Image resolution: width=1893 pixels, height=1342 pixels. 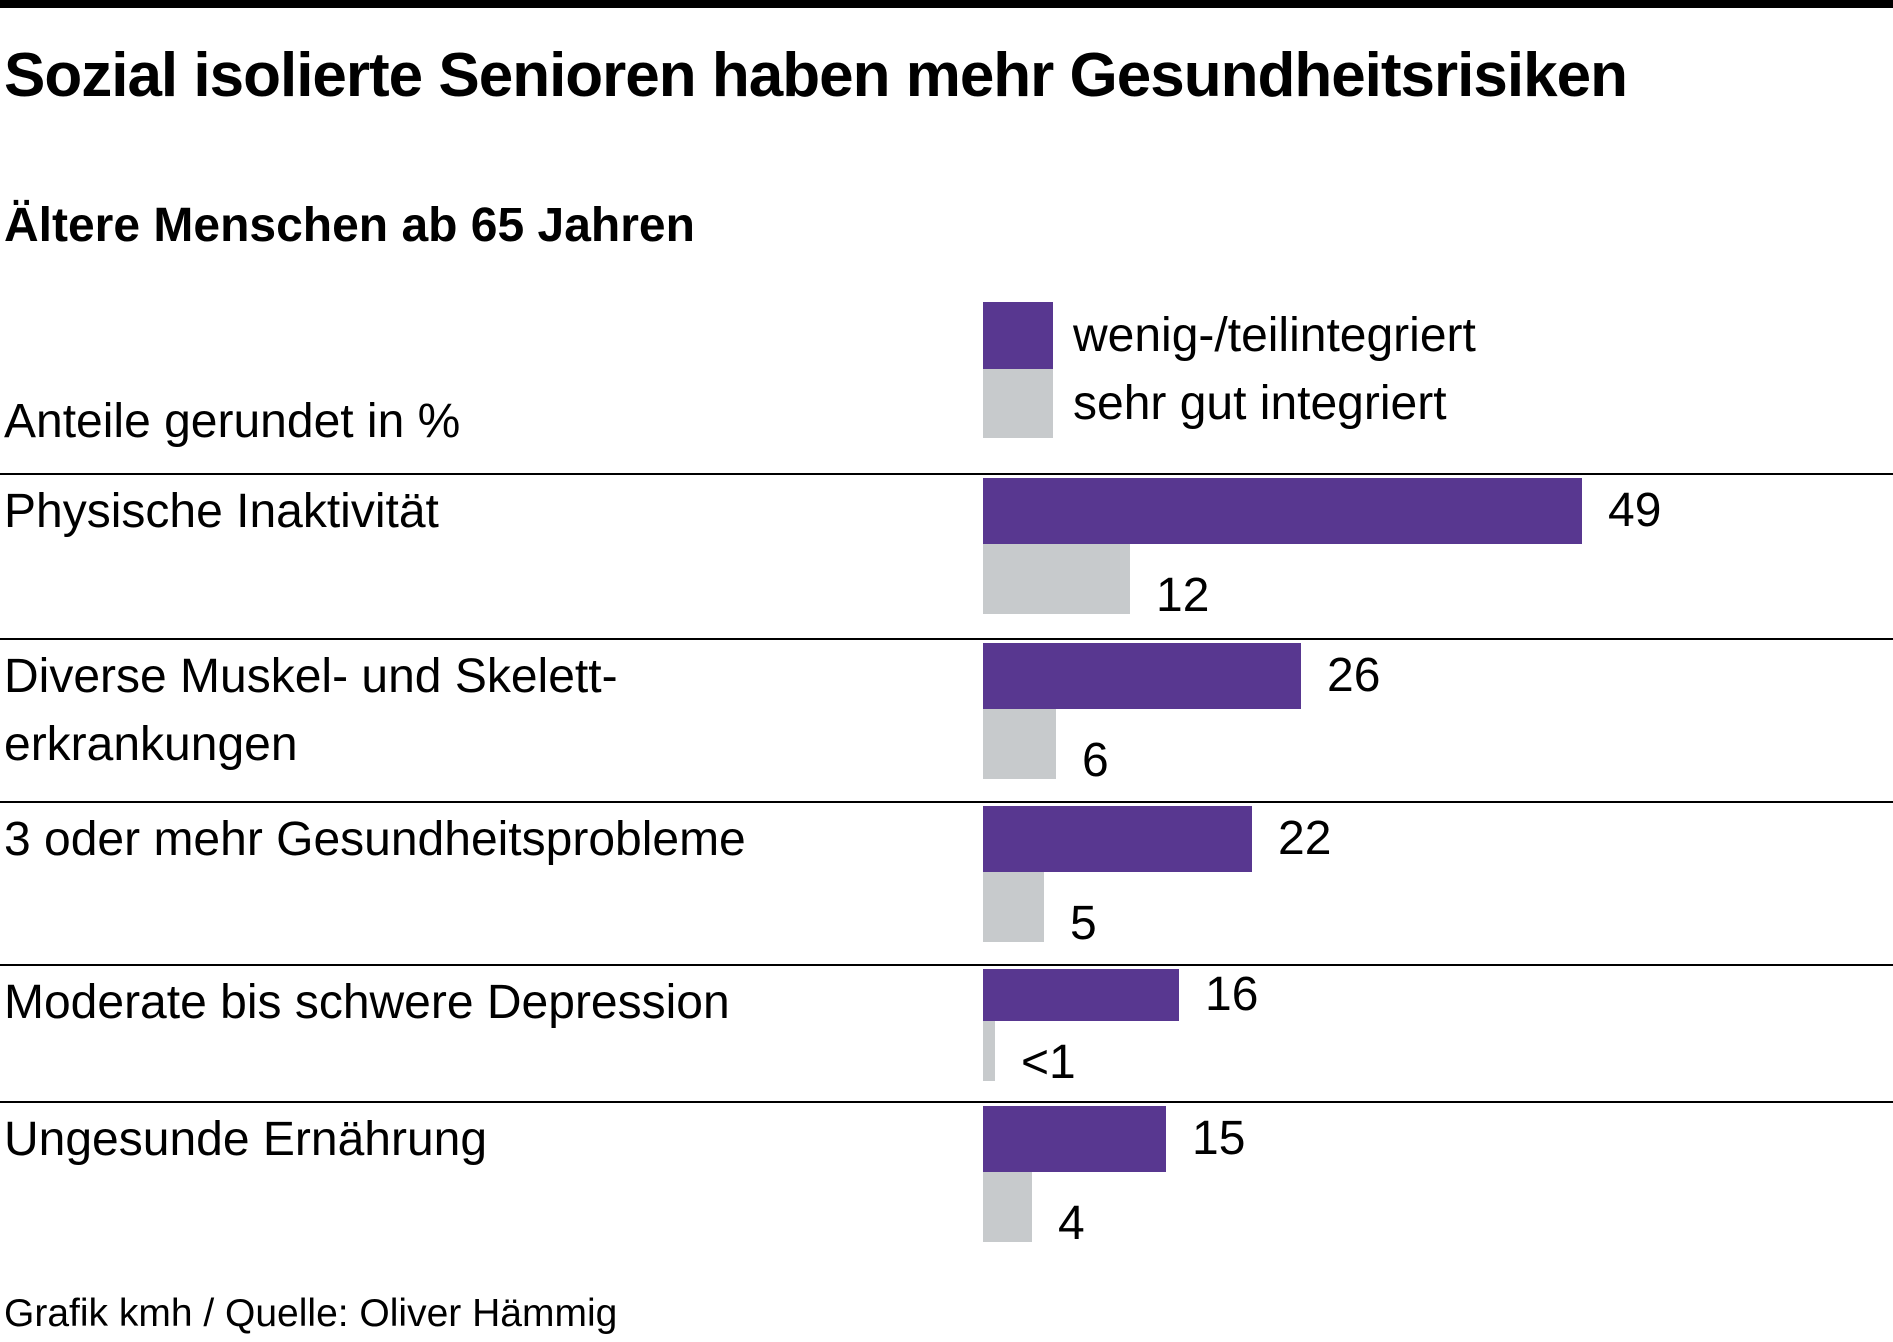 I want to click on chart-row: Ungesunde Ernährung 15 4, so click(x=946, y=1181).